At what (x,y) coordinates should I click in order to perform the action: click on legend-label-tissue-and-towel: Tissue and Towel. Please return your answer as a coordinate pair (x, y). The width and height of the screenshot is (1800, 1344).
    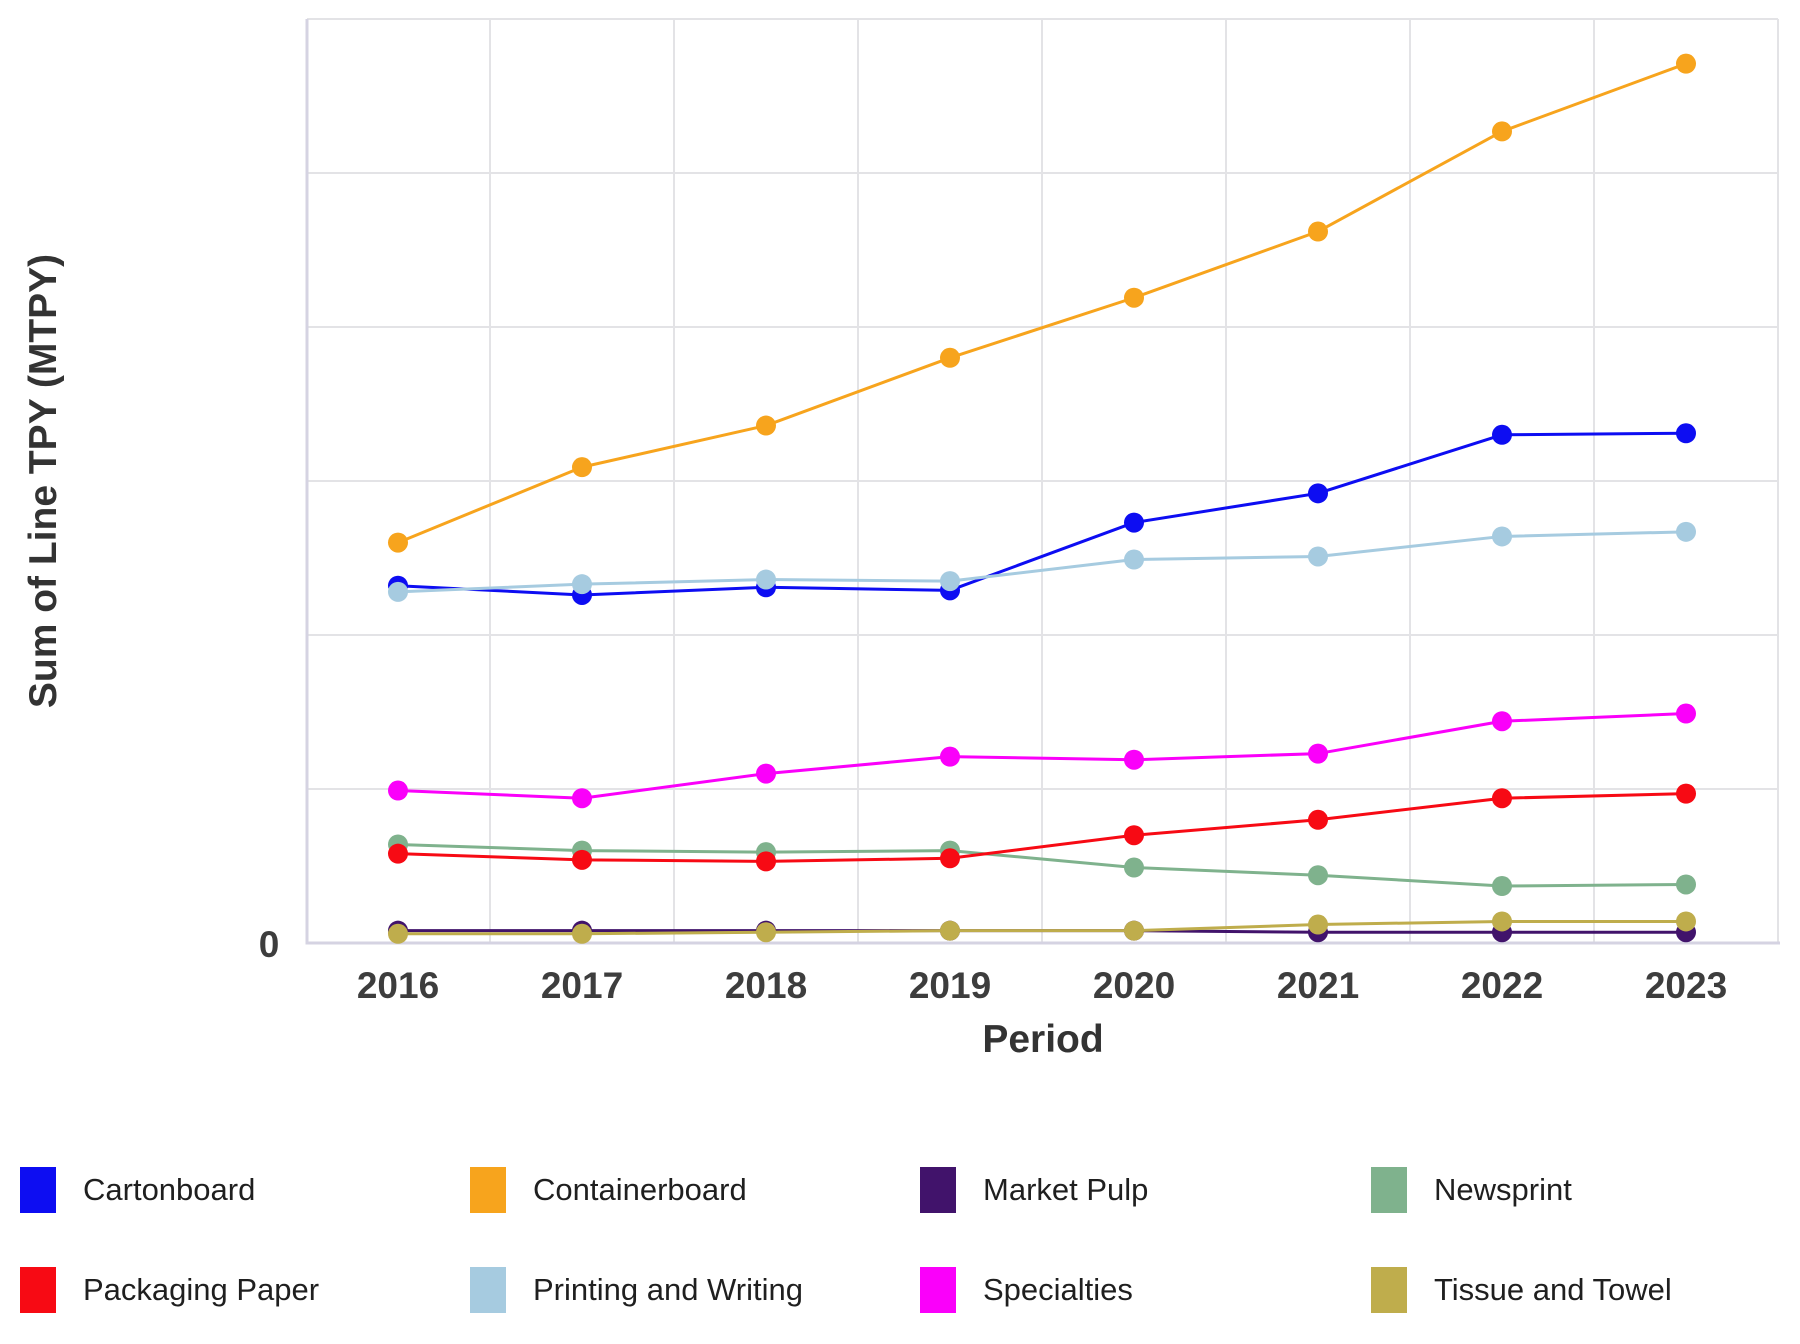
    Looking at the image, I should click on (1553, 1289).